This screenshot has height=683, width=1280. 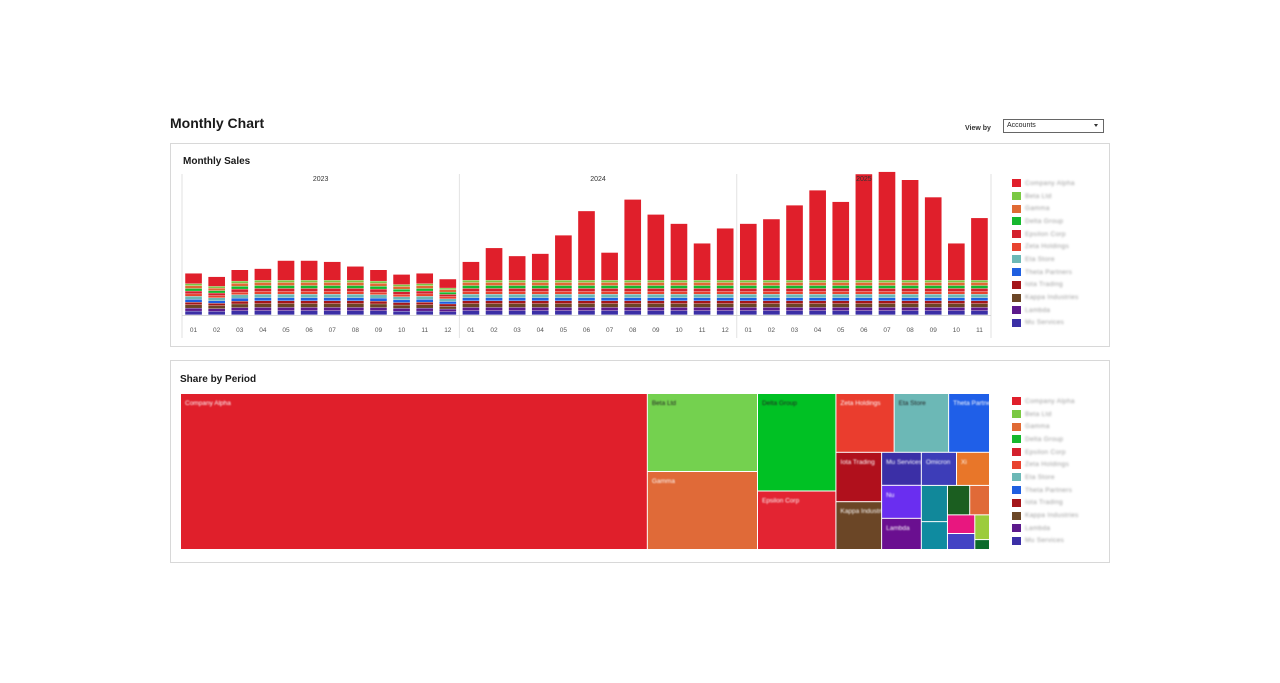 What do you see at coordinates (796, 520) in the screenshot?
I see `treemap-tile: Epsilon Corp` at bounding box center [796, 520].